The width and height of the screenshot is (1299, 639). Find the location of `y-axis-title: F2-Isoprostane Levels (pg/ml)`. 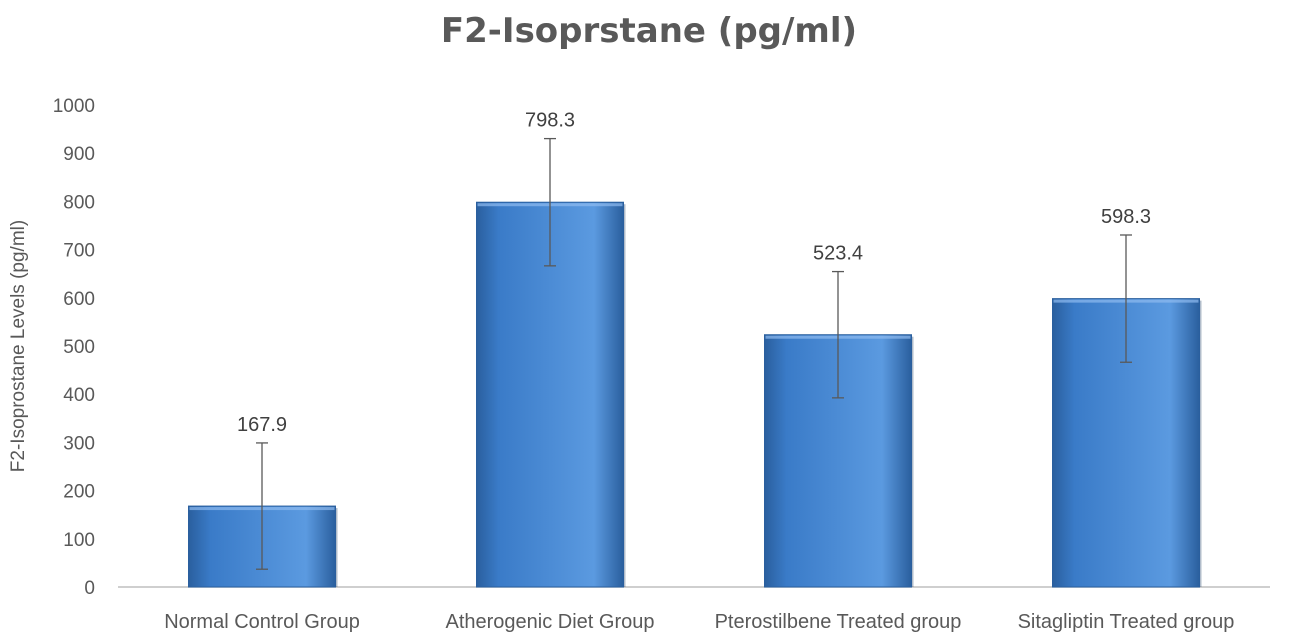

y-axis-title: F2-Isoprostane Levels (pg/ml) is located at coordinates (18, 346).